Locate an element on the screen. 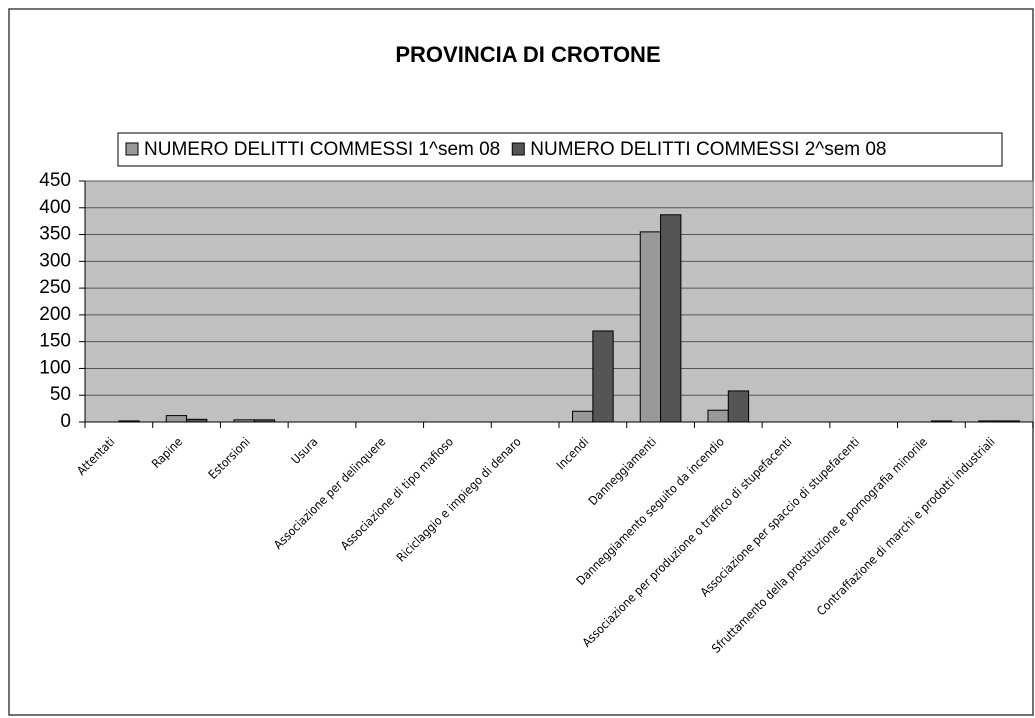  legend-box is located at coordinates (560, 149).